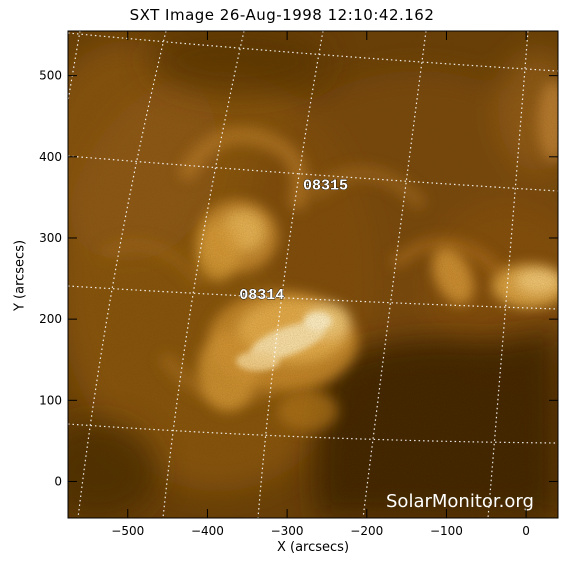 This screenshot has width=564, height=564. What do you see at coordinates (50, 319) in the screenshot?
I see `y-tick-label: 200` at bounding box center [50, 319].